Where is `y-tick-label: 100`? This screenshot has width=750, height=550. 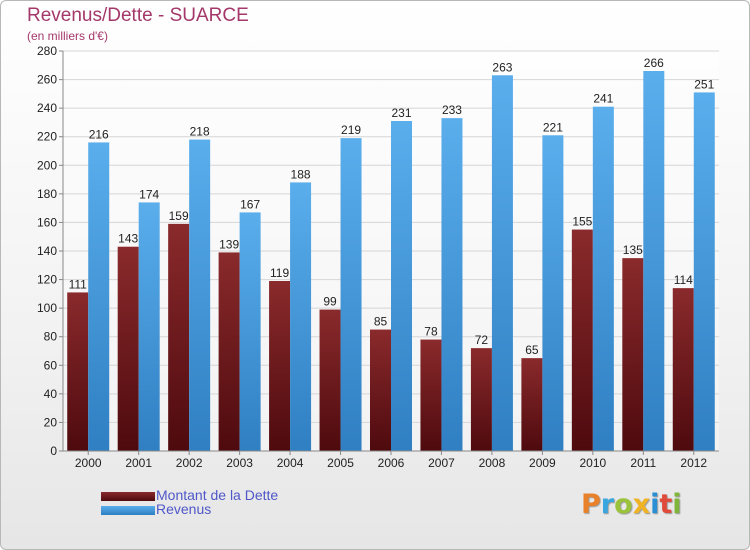
y-tick-label: 100 is located at coordinates (47, 308).